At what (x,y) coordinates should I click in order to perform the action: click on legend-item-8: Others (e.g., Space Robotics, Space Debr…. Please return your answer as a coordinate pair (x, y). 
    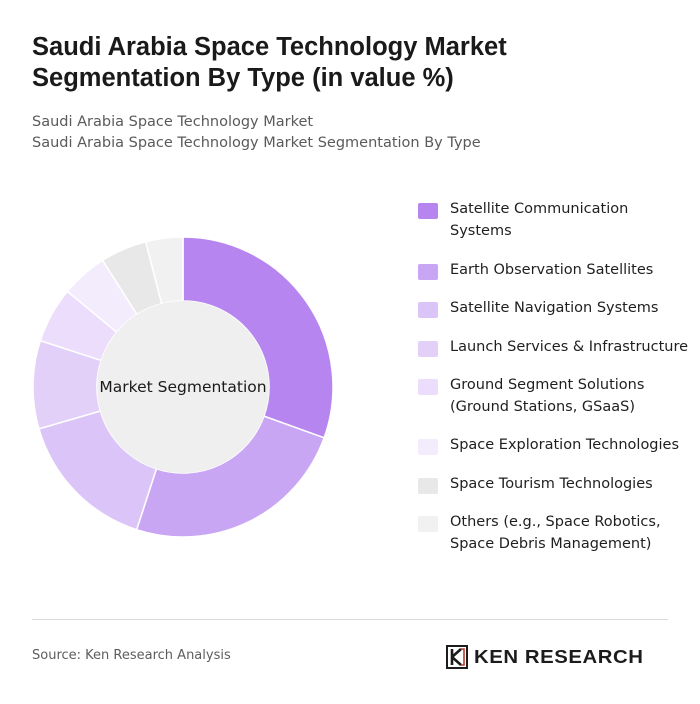
    Looking at the image, I should click on (553, 533).